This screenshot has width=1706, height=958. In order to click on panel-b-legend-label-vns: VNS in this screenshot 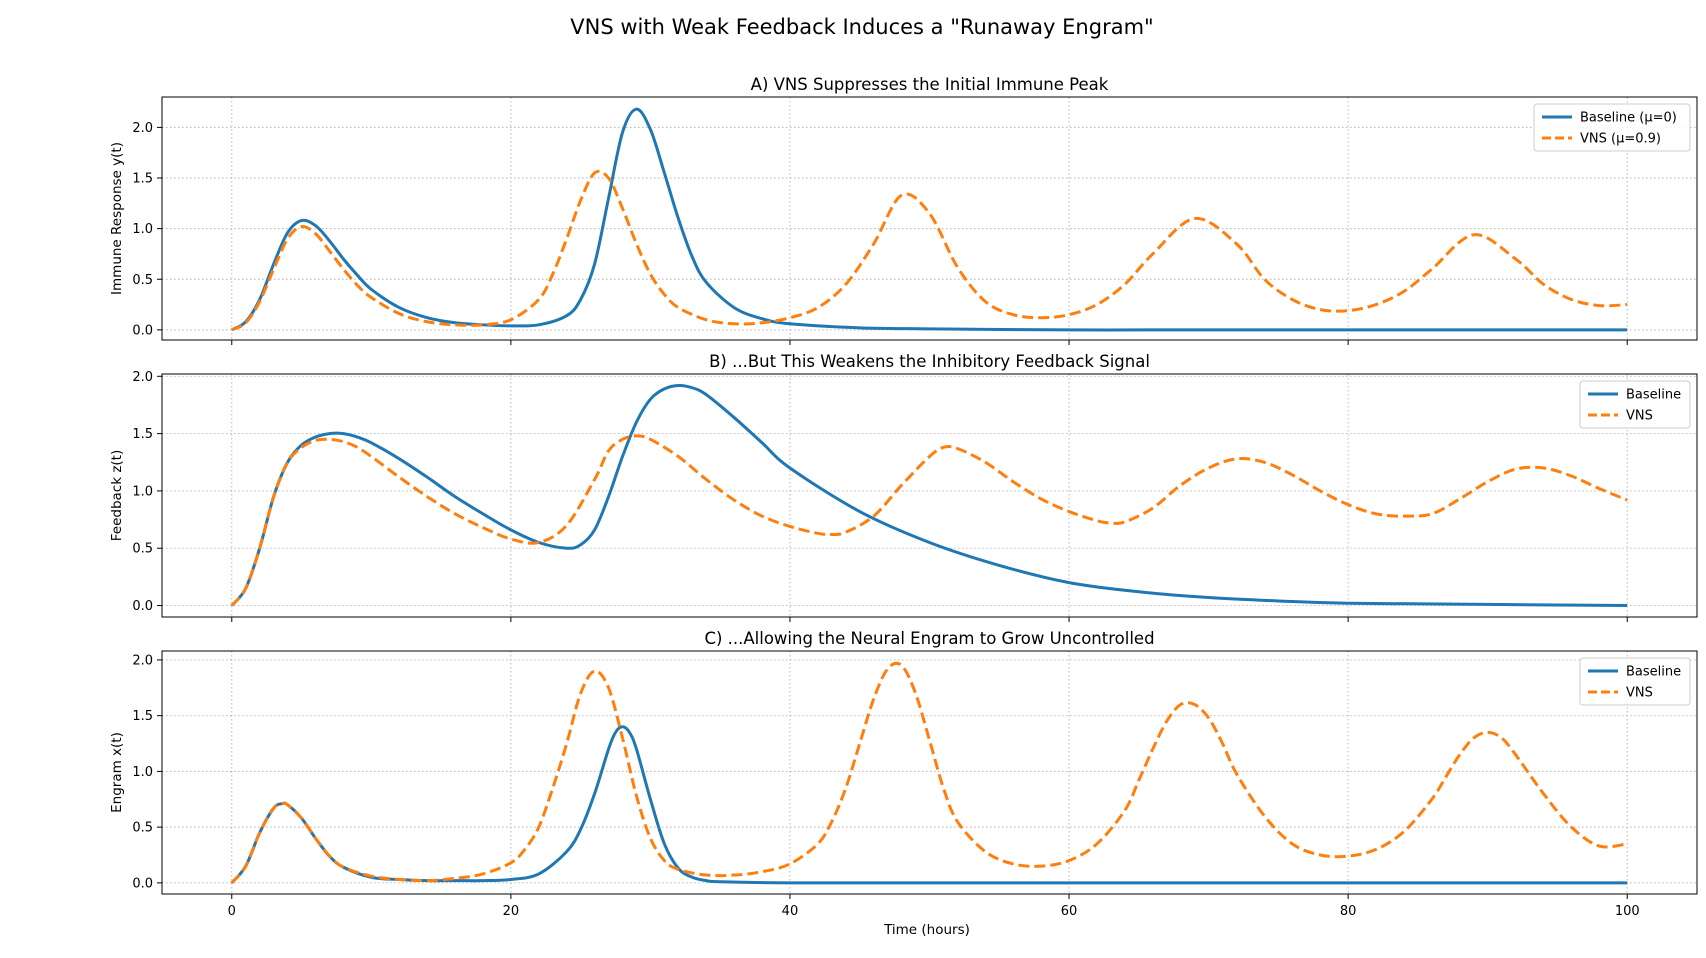, I will do `click(1639, 416)`.